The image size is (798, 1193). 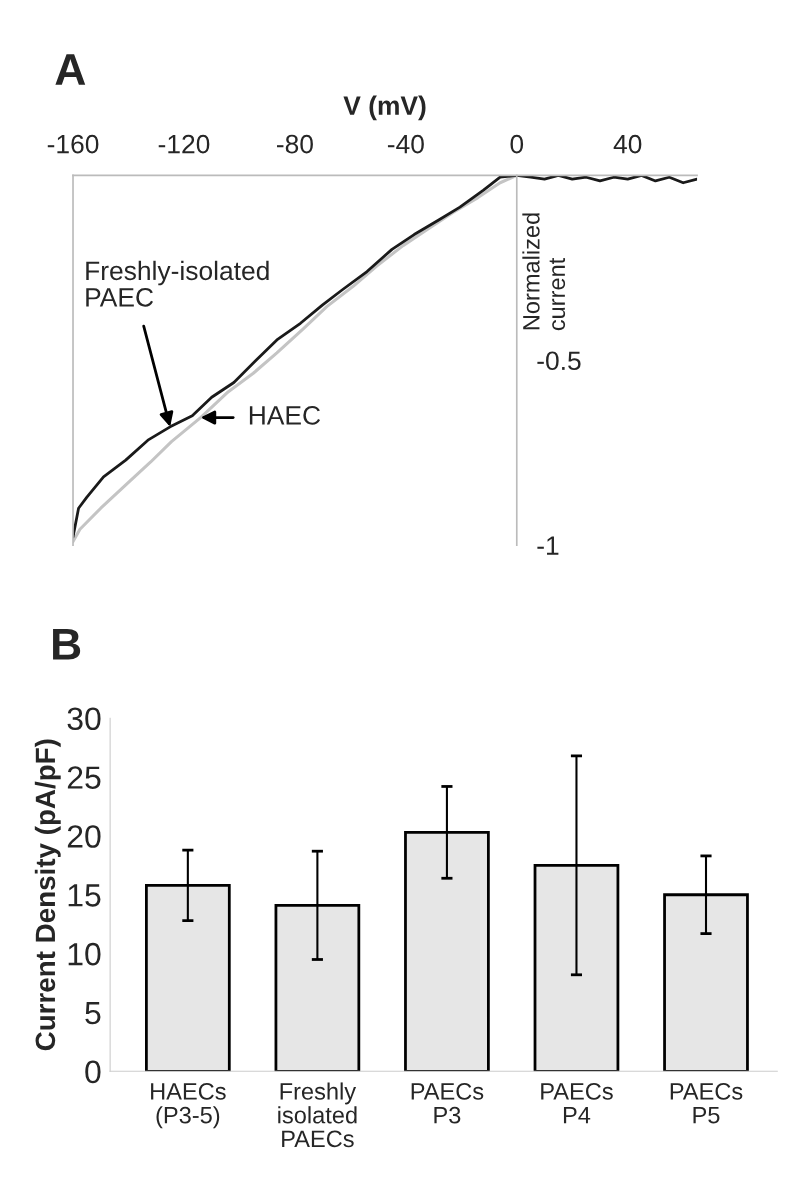 What do you see at coordinates (517, 144) in the screenshot?
I see `x-tick-label: 0` at bounding box center [517, 144].